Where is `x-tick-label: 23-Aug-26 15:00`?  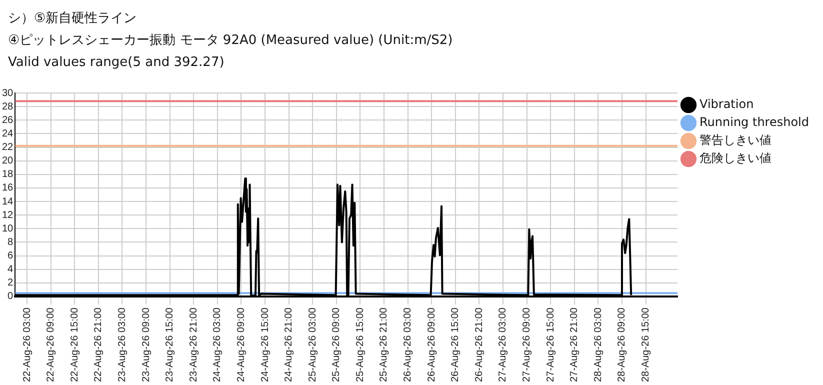
x-tick-label: 23-Aug-26 15:00 is located at coordinates (170, 344).